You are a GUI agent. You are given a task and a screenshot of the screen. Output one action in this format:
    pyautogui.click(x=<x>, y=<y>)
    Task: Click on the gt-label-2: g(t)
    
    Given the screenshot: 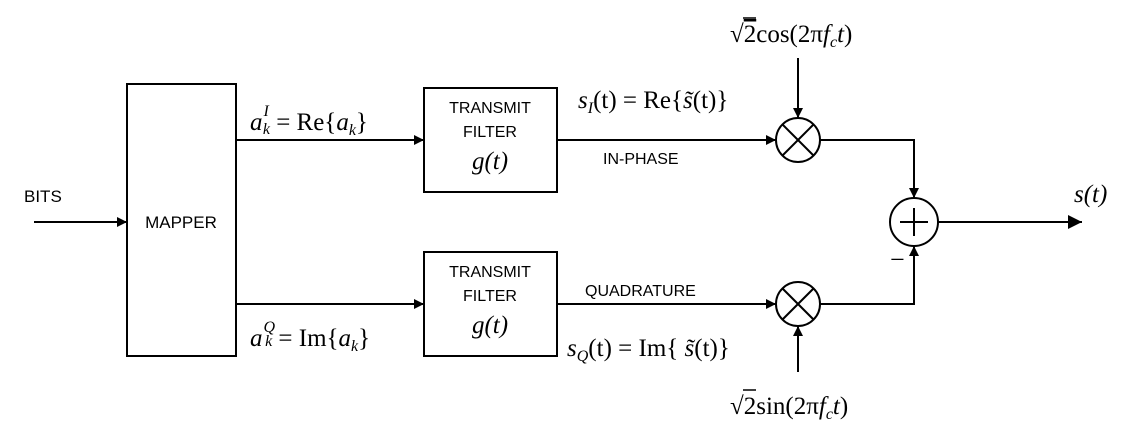 What is the action you would take?
    pyautogui.click(x=490, y=325)
    